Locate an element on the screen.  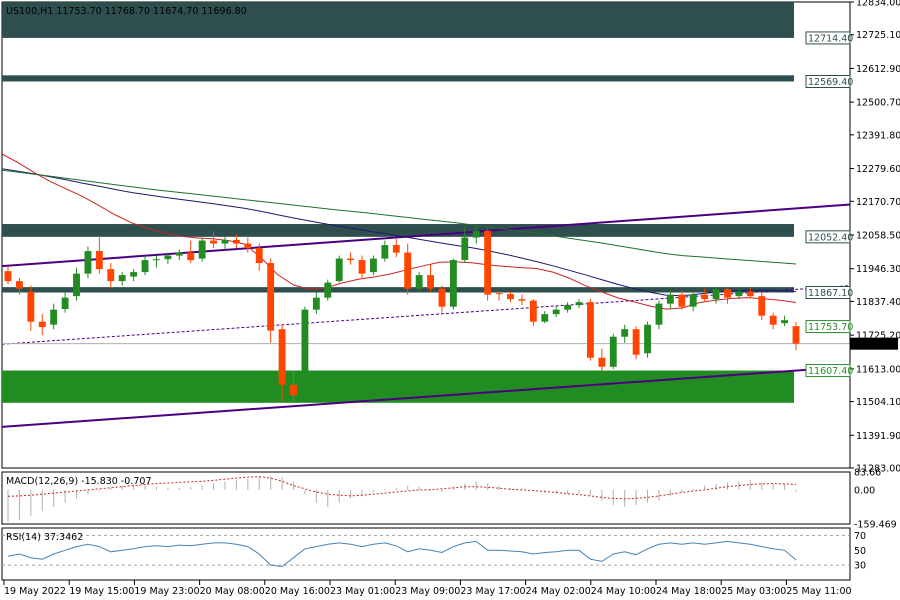
zone-price-tag: 11753.70 is located at coordinates (830, 327).